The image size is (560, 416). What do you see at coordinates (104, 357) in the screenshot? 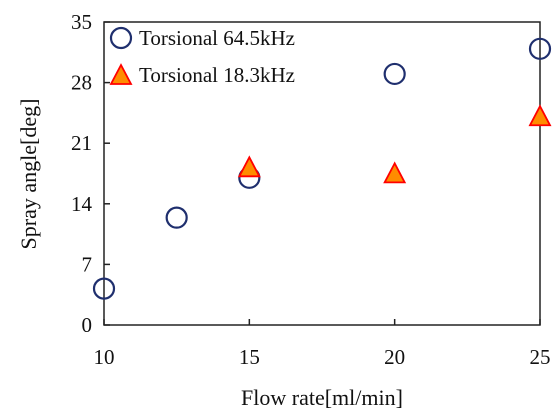
I see `x-tick-label: 10` at bounding box center [104, 357].